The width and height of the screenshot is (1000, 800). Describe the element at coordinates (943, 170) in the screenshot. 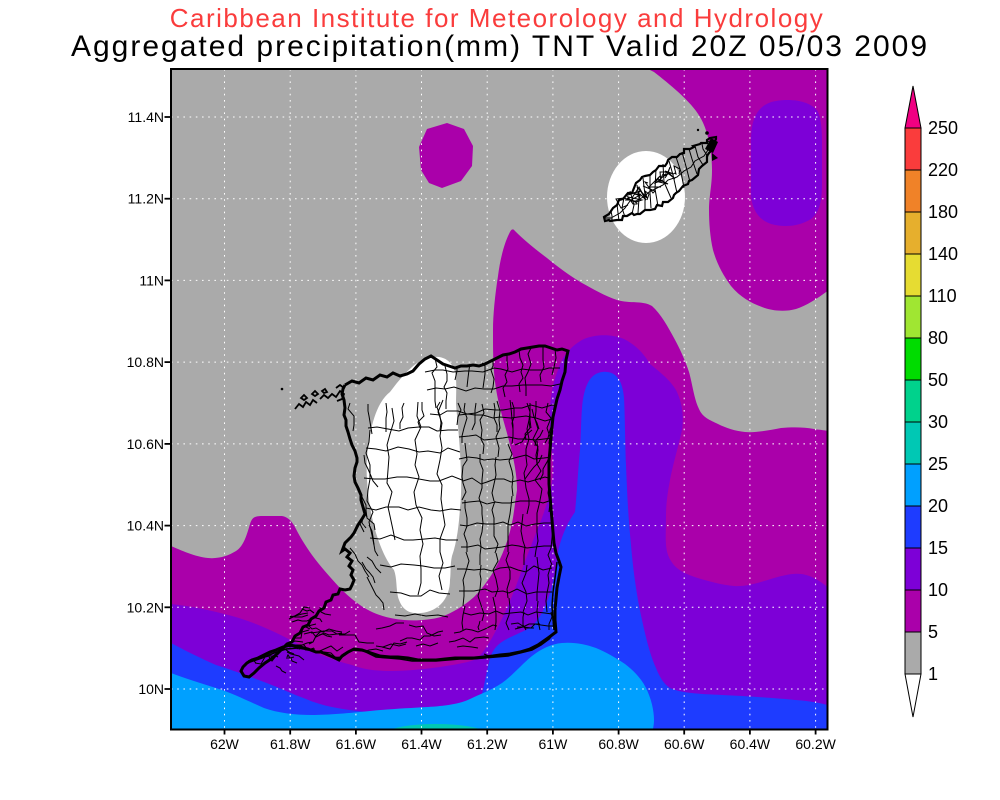

I see `svg-text: 220` at that location.